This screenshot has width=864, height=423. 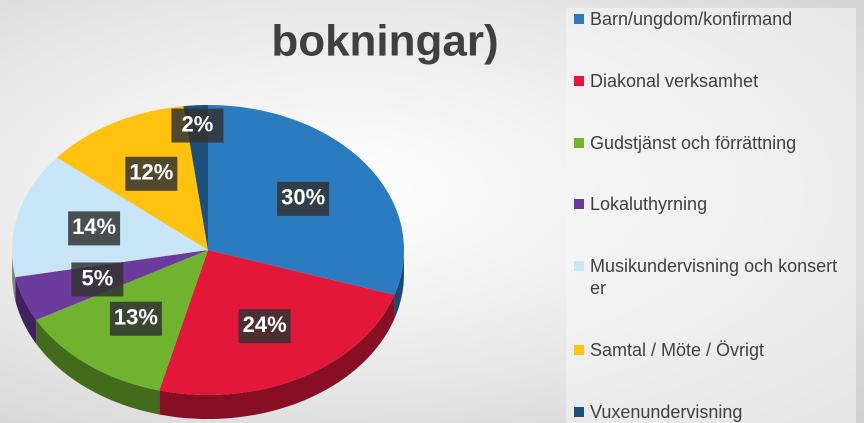 I want to click on legend-item: Barn/ungdom/konfirmand, so click(x=715, y=19).